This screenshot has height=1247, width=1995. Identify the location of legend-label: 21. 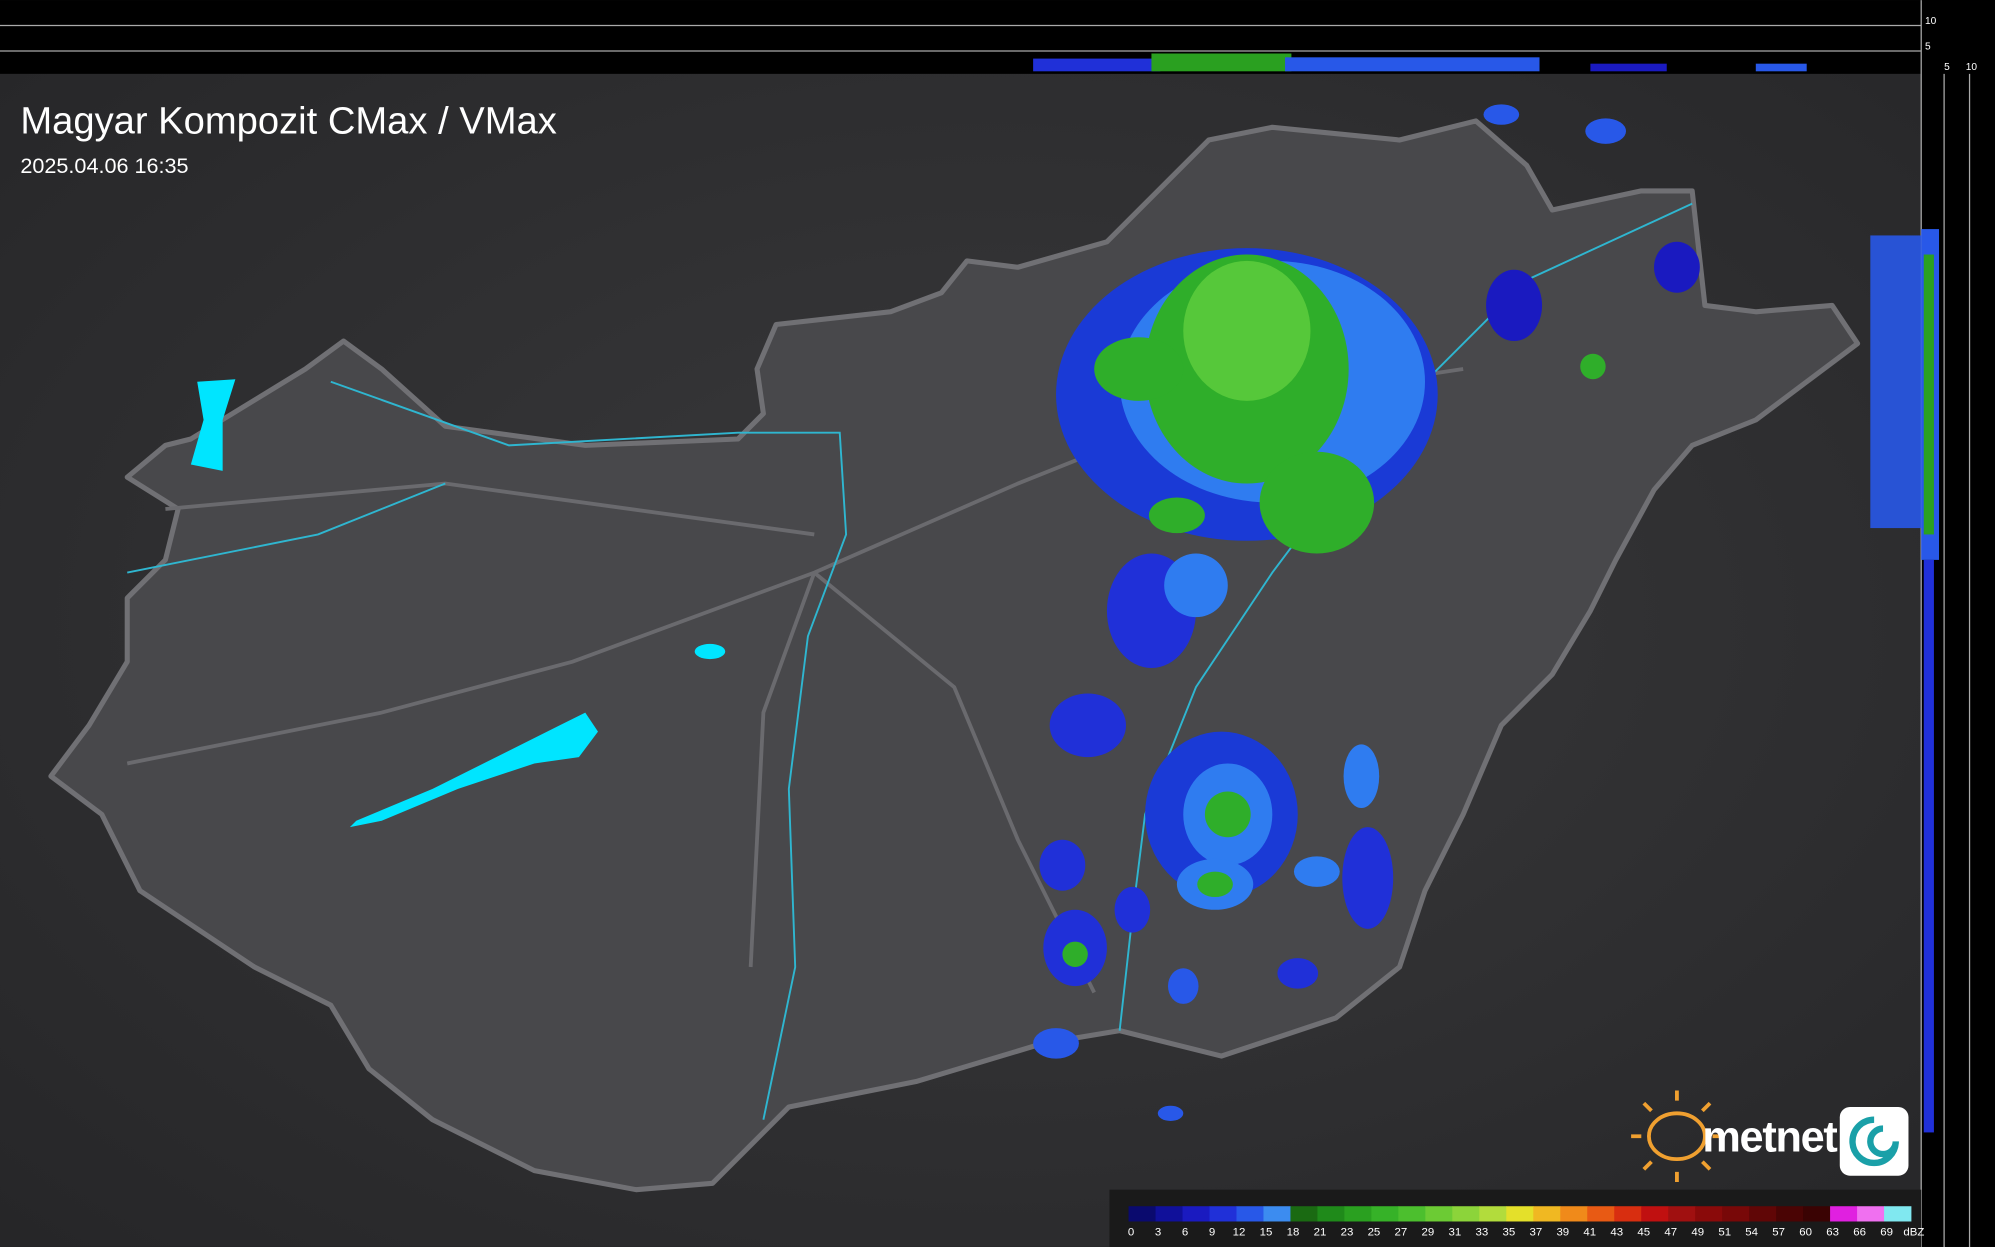
(1320, 1232).